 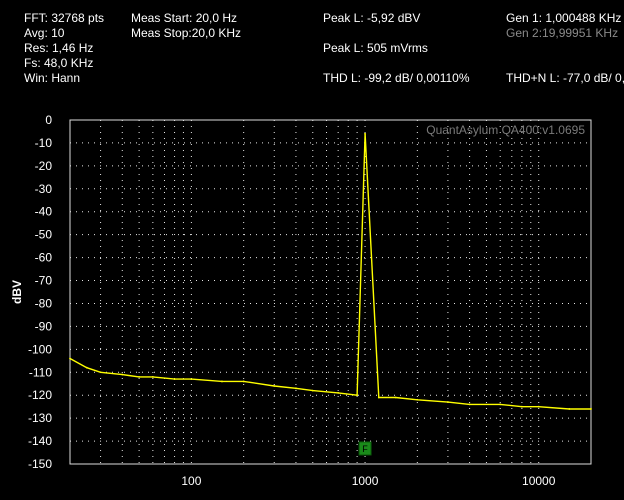 I want to click on fundamental-marker: F, so click(x=365, y=448).